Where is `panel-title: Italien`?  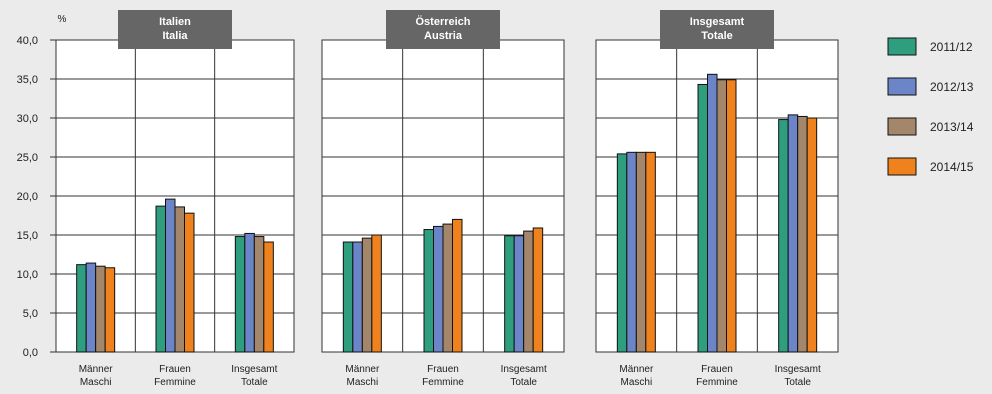
panel-title: Italien is located at coordinates (175, 22).